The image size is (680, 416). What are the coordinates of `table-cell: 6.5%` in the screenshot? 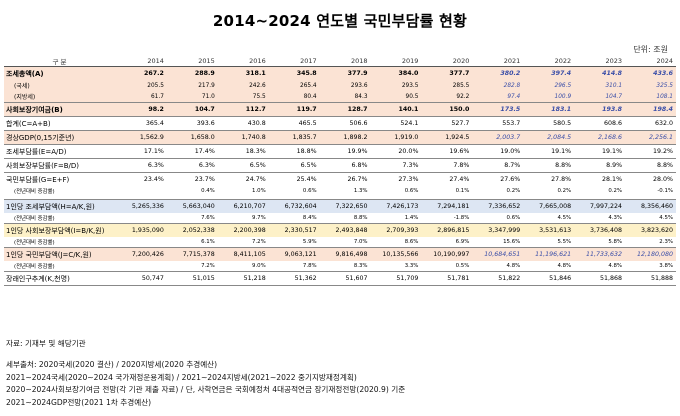 It's located at (308, 165).